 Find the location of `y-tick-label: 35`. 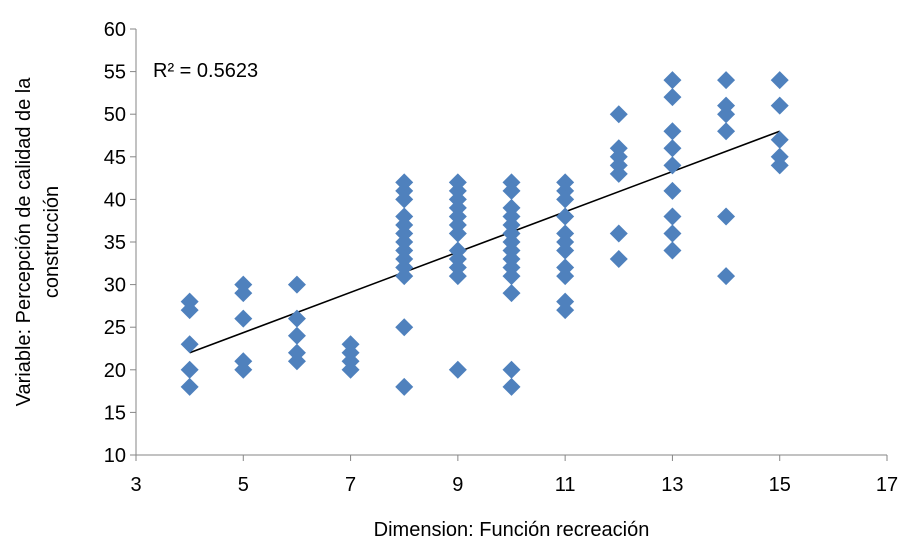

y-tick-label: 35 is located at coordinates (115, 243).